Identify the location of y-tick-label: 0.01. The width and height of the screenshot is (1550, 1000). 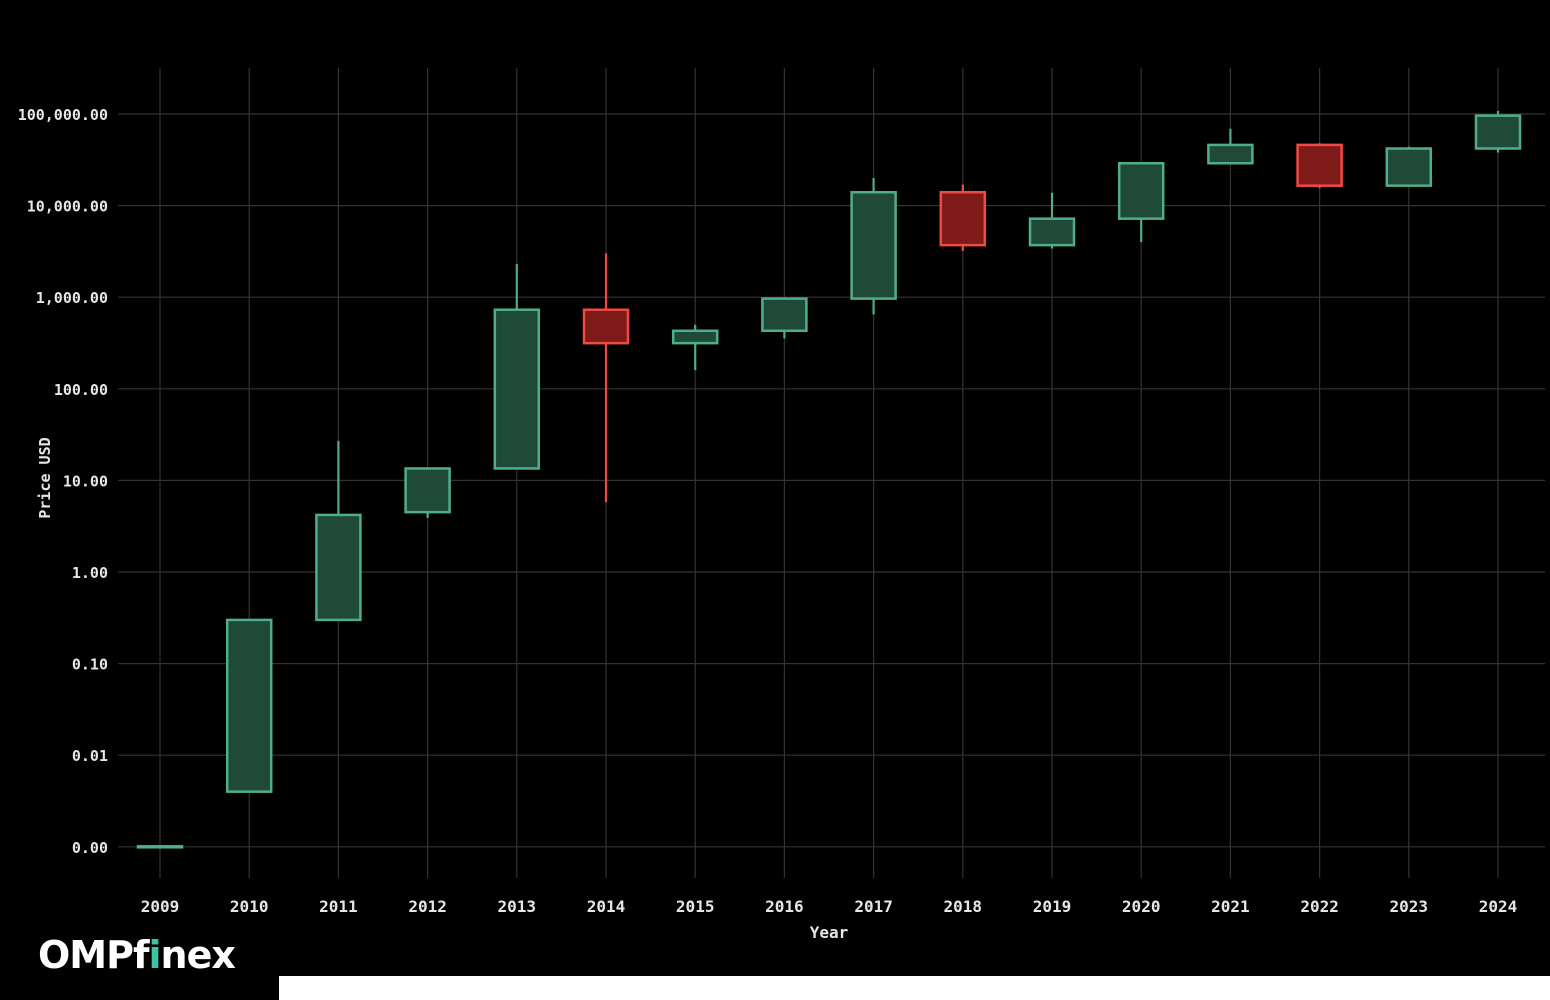
(90, 756).